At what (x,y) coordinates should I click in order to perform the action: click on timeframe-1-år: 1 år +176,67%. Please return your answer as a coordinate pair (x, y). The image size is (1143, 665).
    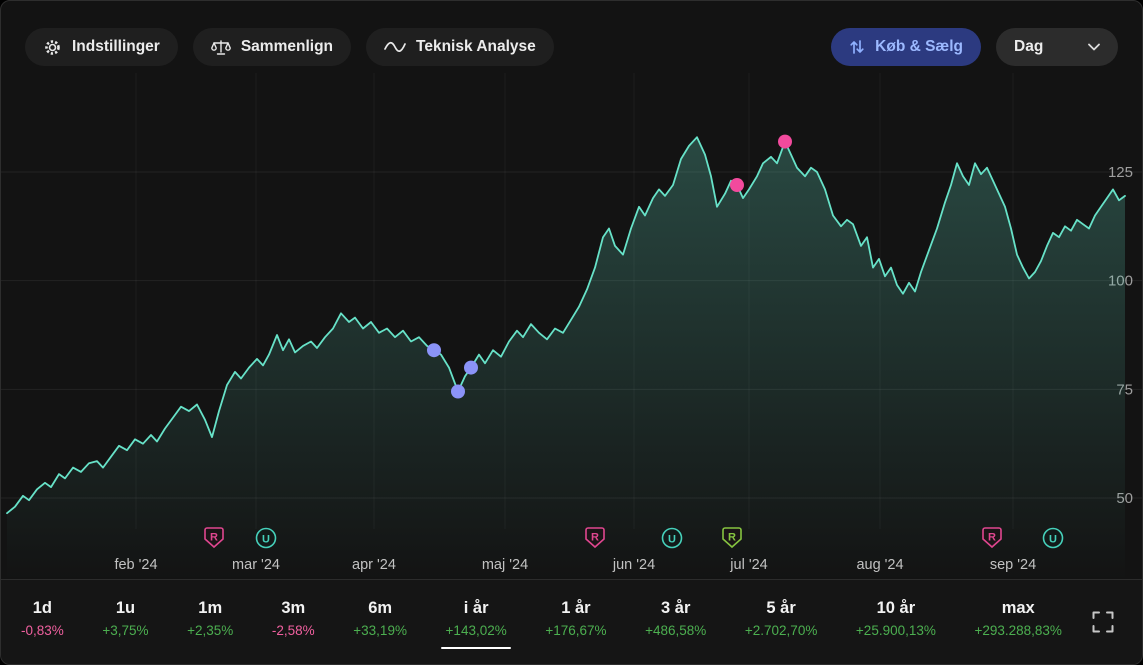
    Looking at the image, I should click on (575, 622).